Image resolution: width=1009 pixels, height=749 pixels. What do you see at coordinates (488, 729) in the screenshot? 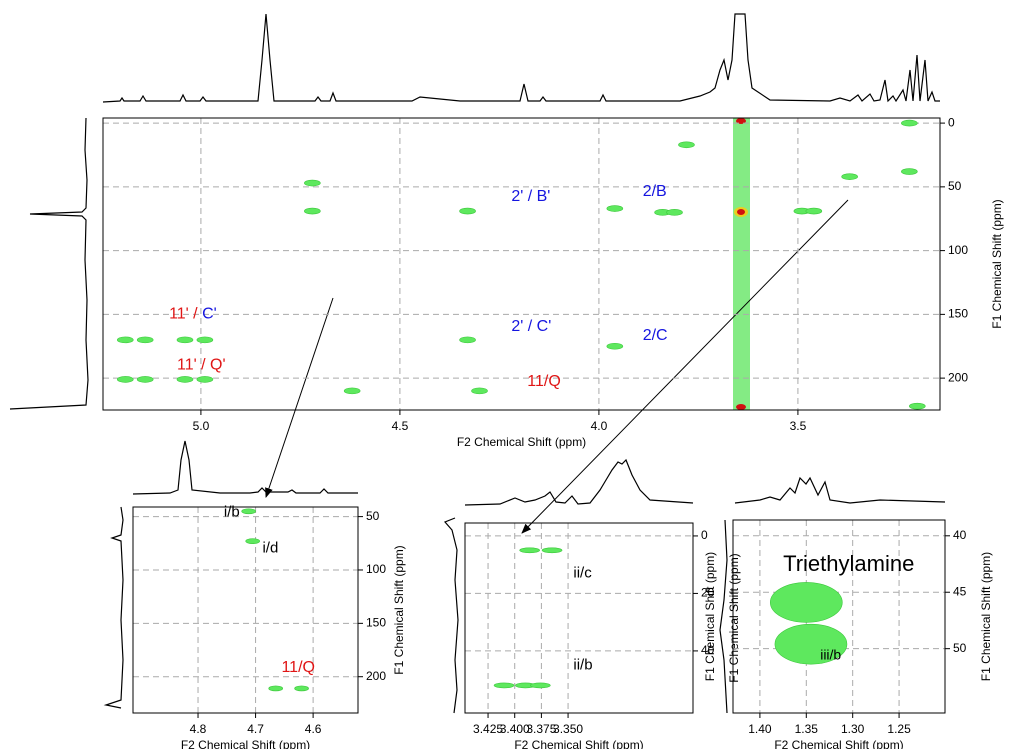
I see `x-tick-label: 3.425` at bounding box center [488, 729].